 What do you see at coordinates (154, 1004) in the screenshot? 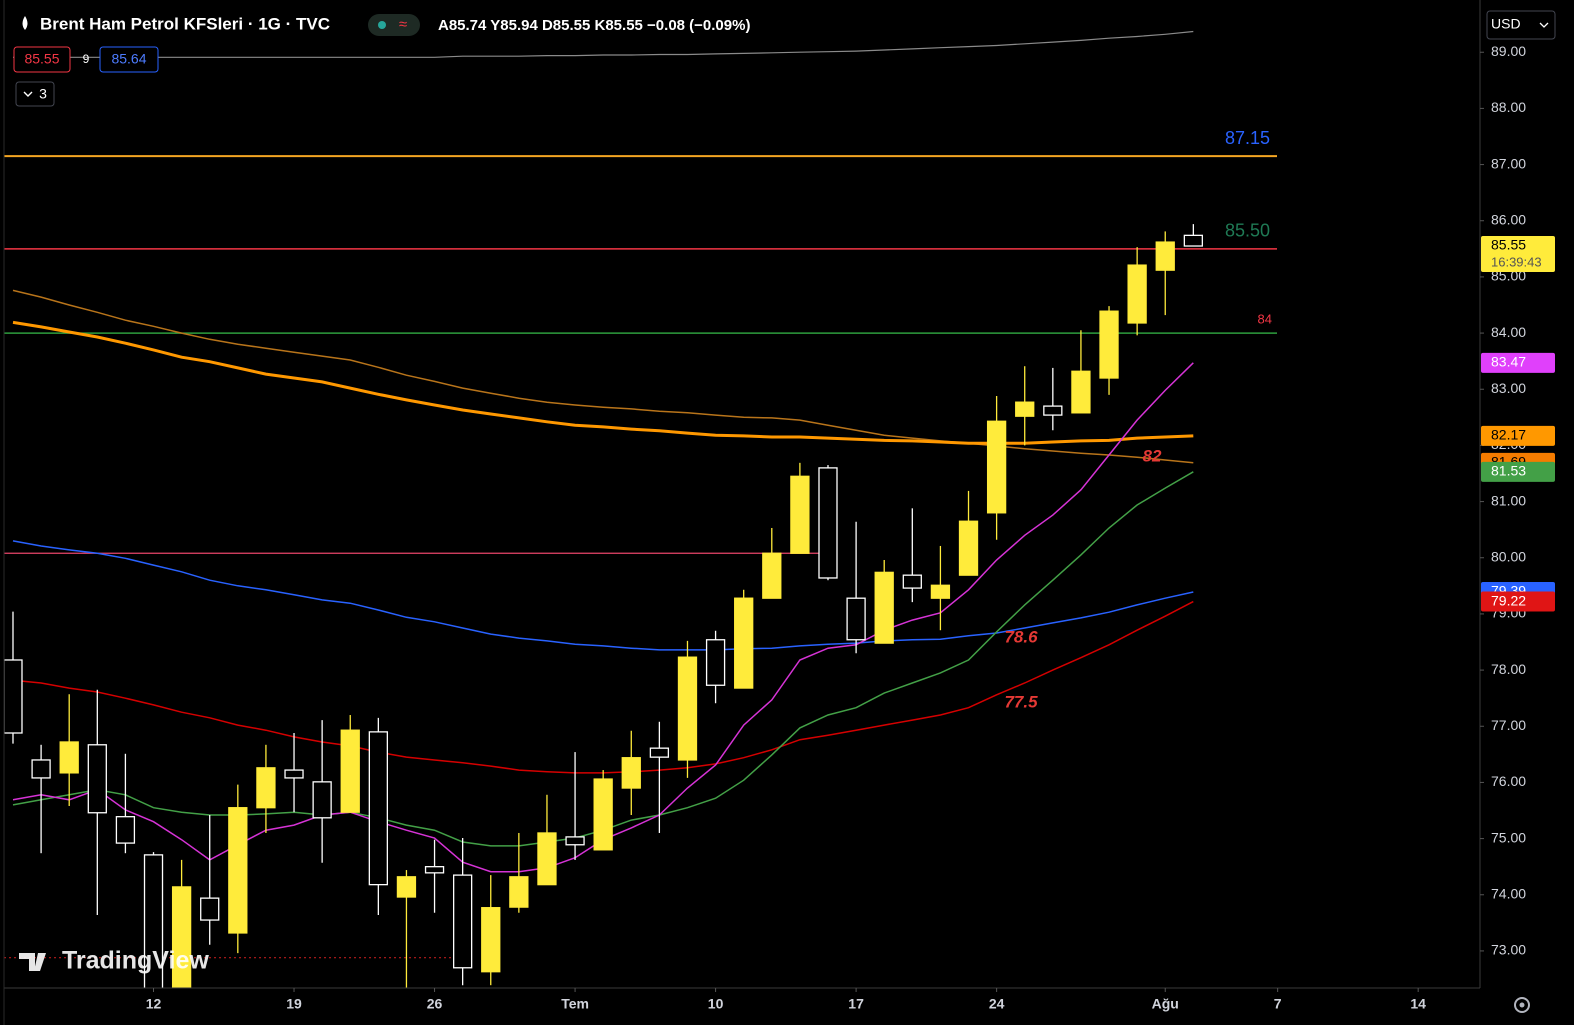
I see `x-tick-label: 12` at bounding box center [154, 1004].